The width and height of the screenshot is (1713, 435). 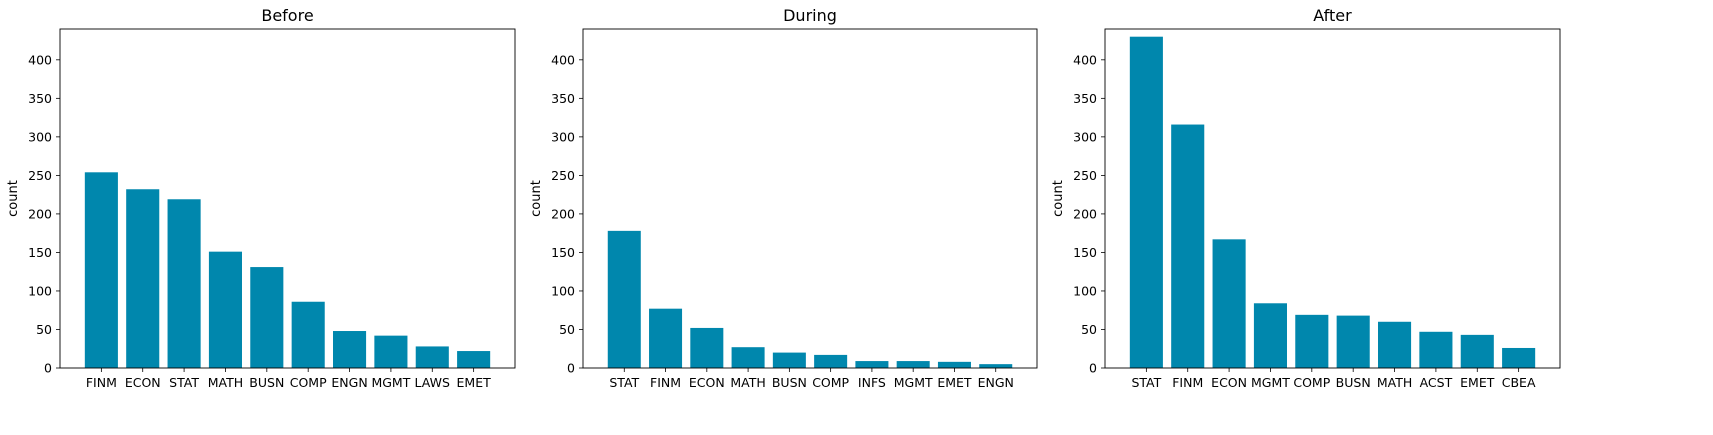 I want to click on bar-acst, so click(x=1436, y=349).